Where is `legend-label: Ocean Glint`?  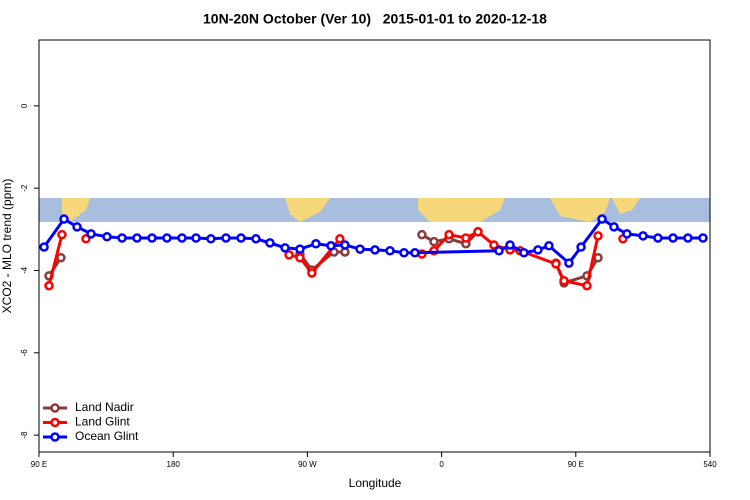 legend-label: Ocean Glint is located at coordinates (107, 436).